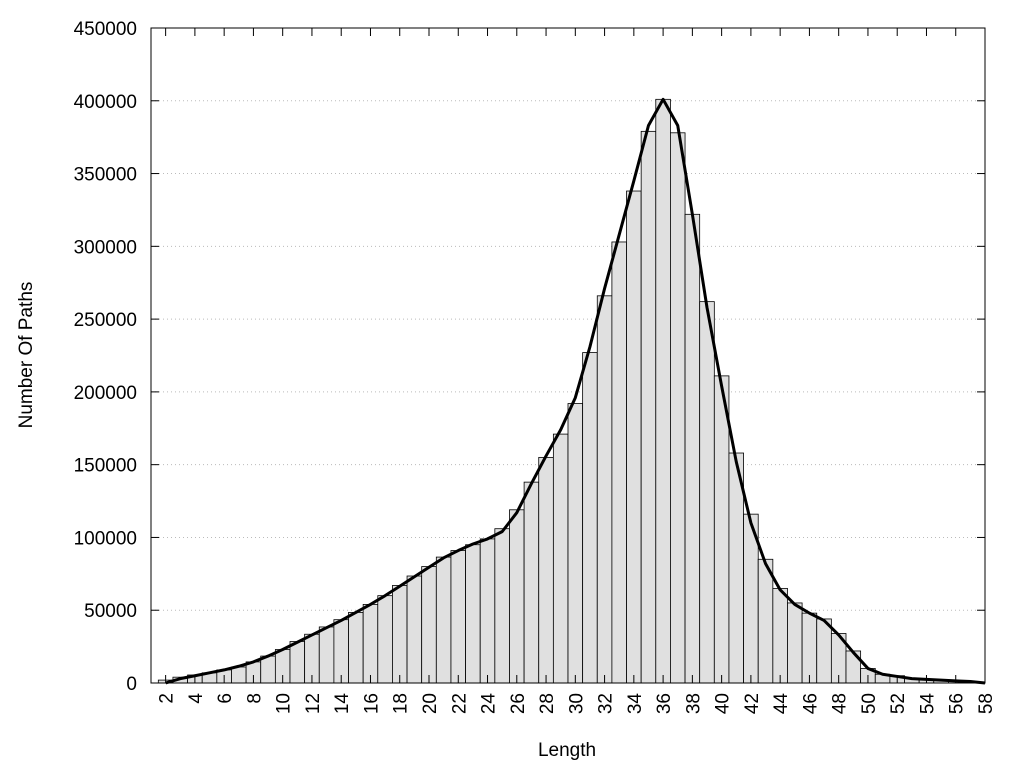  I want to click on y-axis-label: Number Of Paths, so click(26, 355).